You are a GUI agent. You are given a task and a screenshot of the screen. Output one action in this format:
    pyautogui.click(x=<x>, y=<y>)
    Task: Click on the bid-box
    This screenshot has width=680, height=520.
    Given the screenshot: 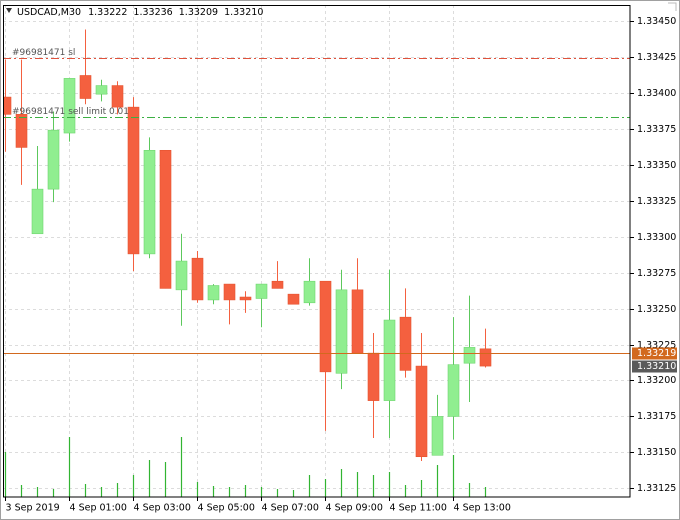 What is the action you would take?
    pyautogui.click(x=654, y=353)
    